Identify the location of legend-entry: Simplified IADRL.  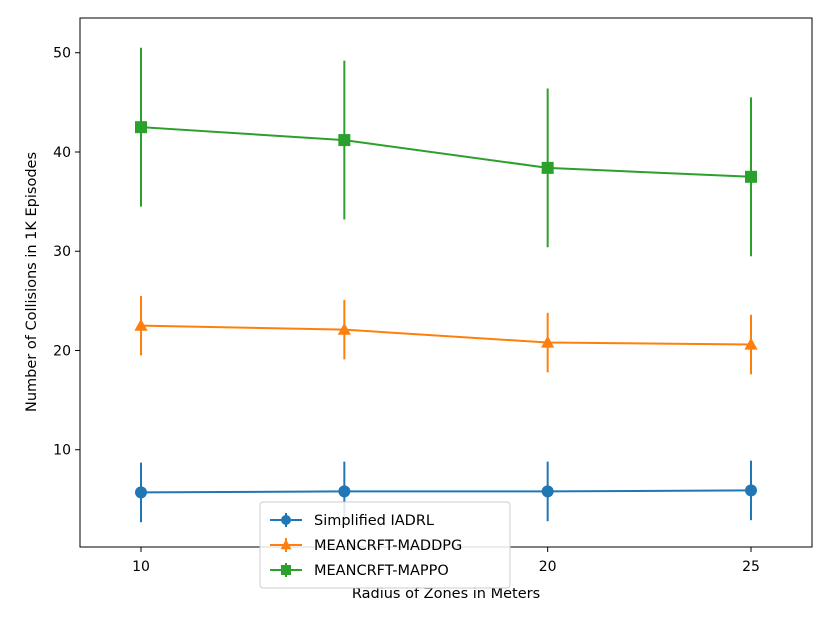
(352, 521).